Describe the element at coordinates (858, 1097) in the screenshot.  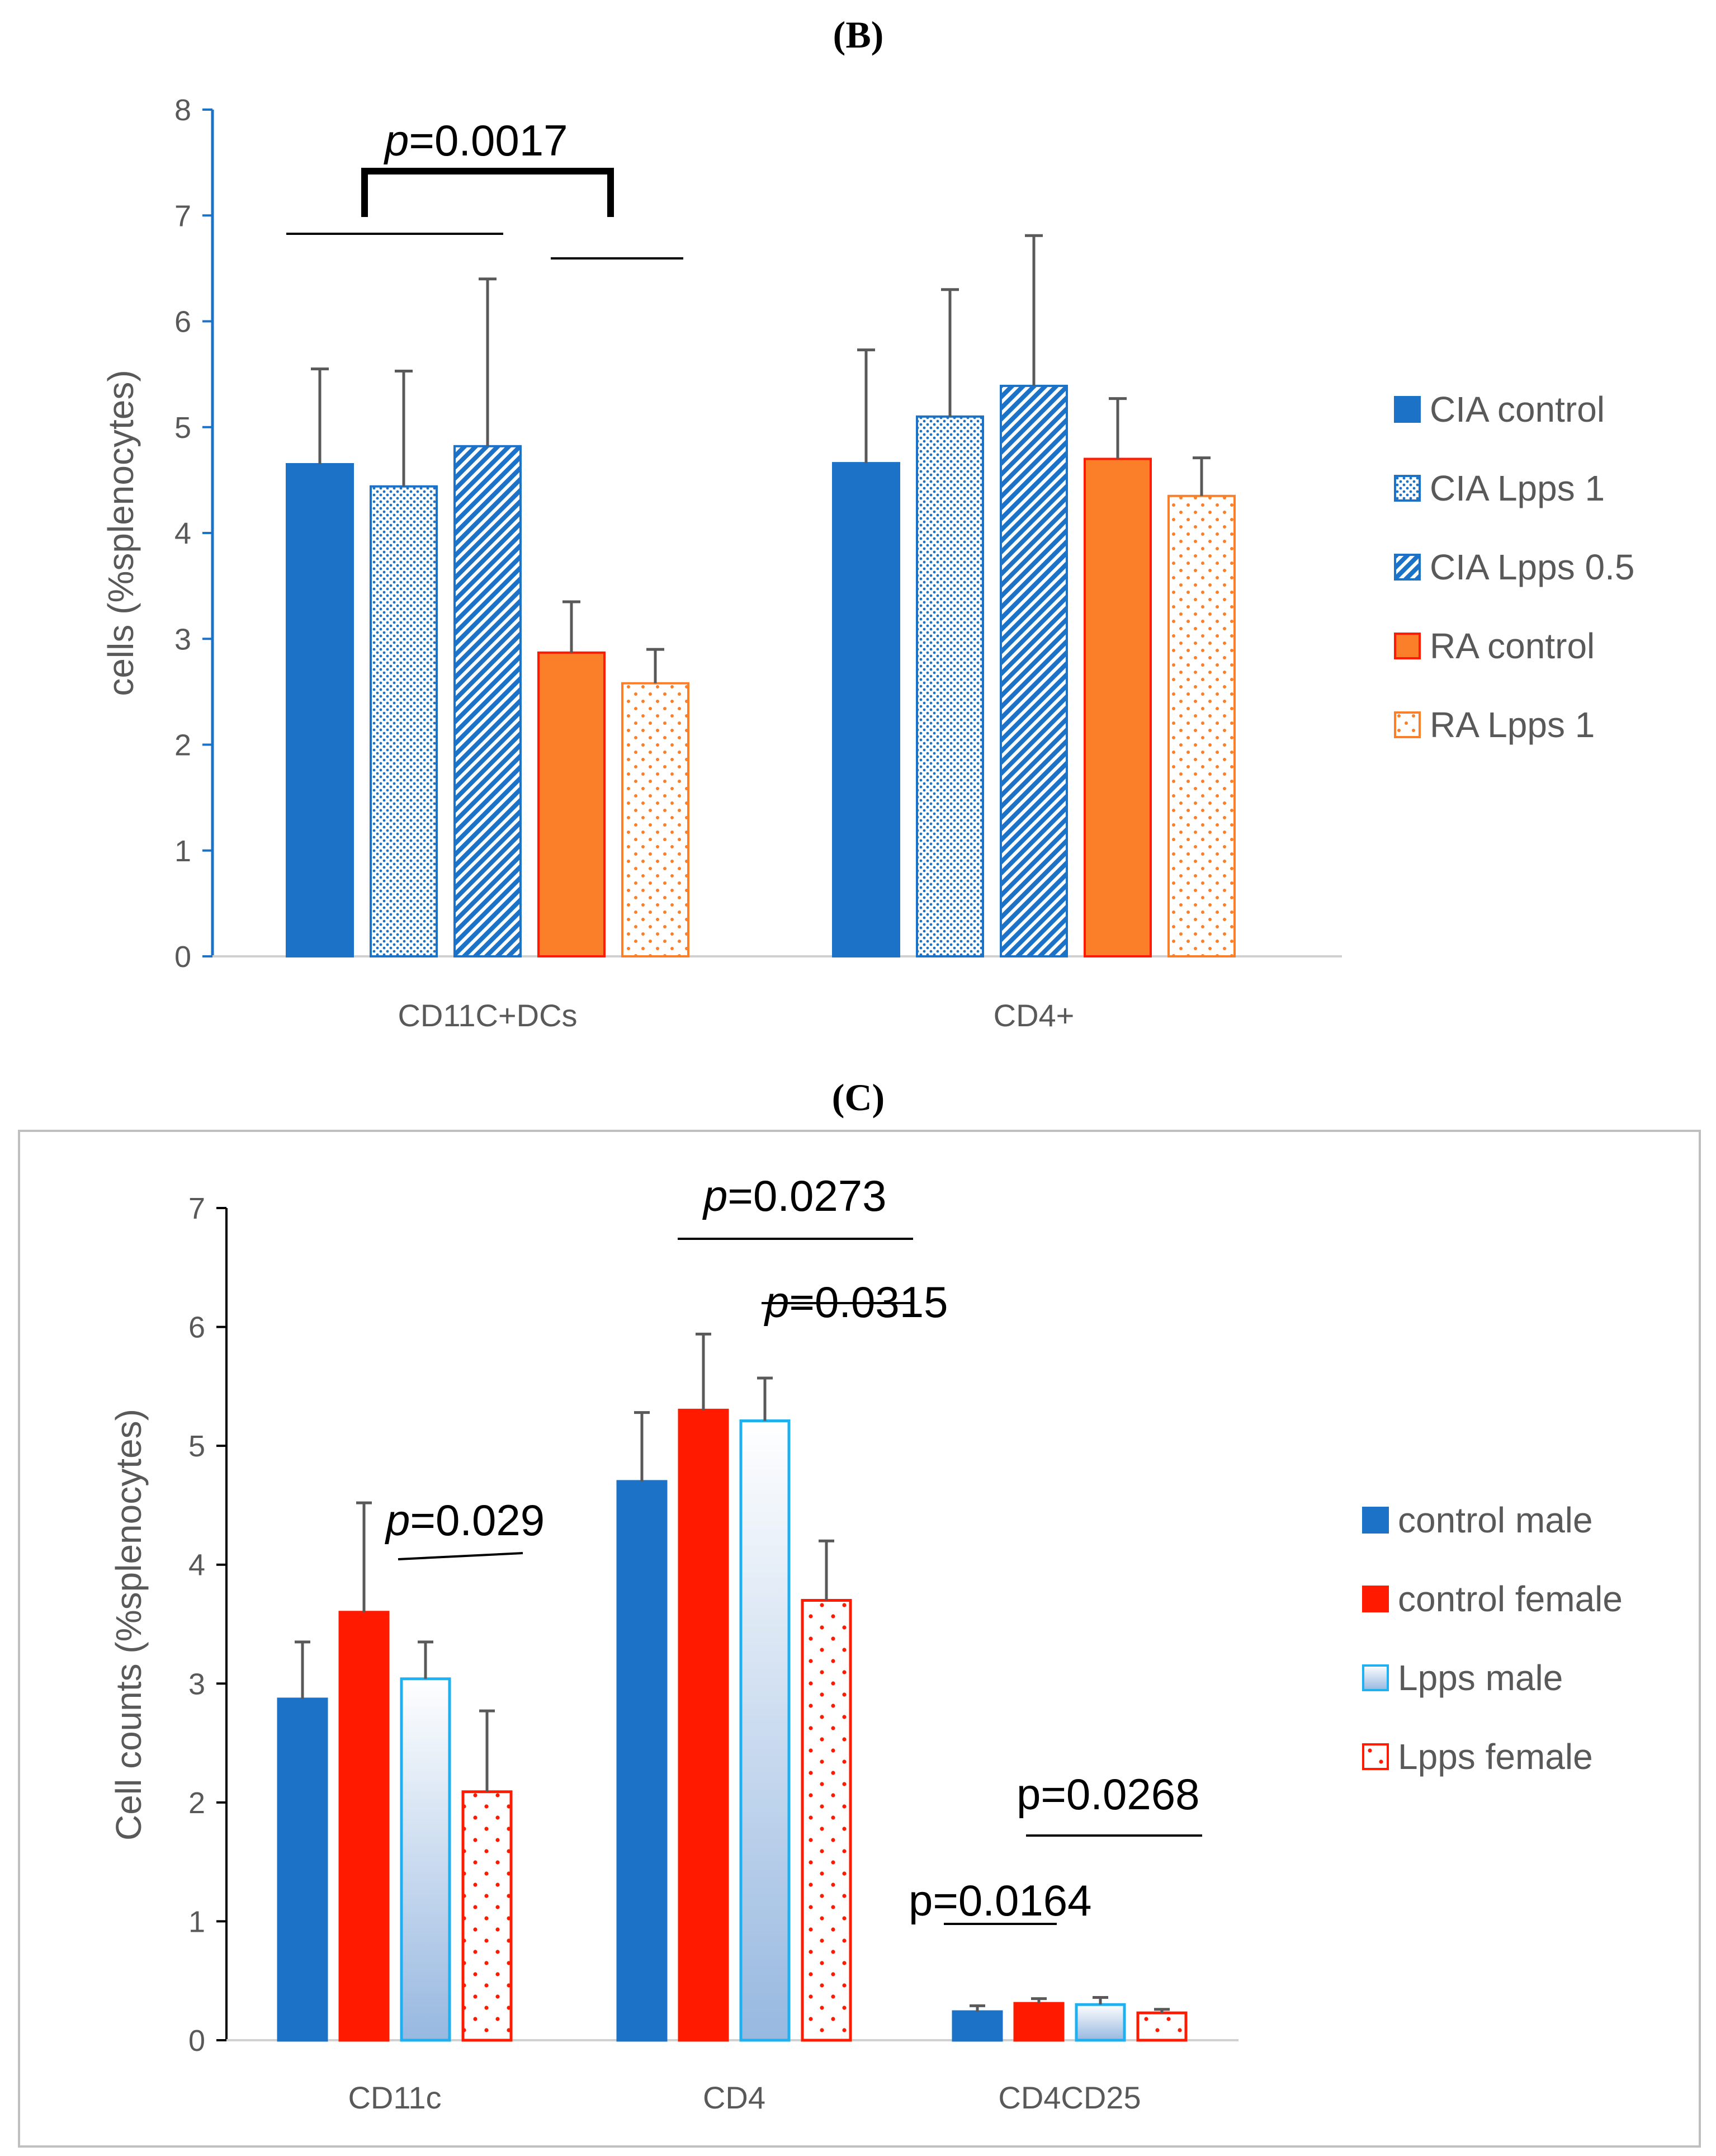
I see `panel-c-label: (C)` at that location.